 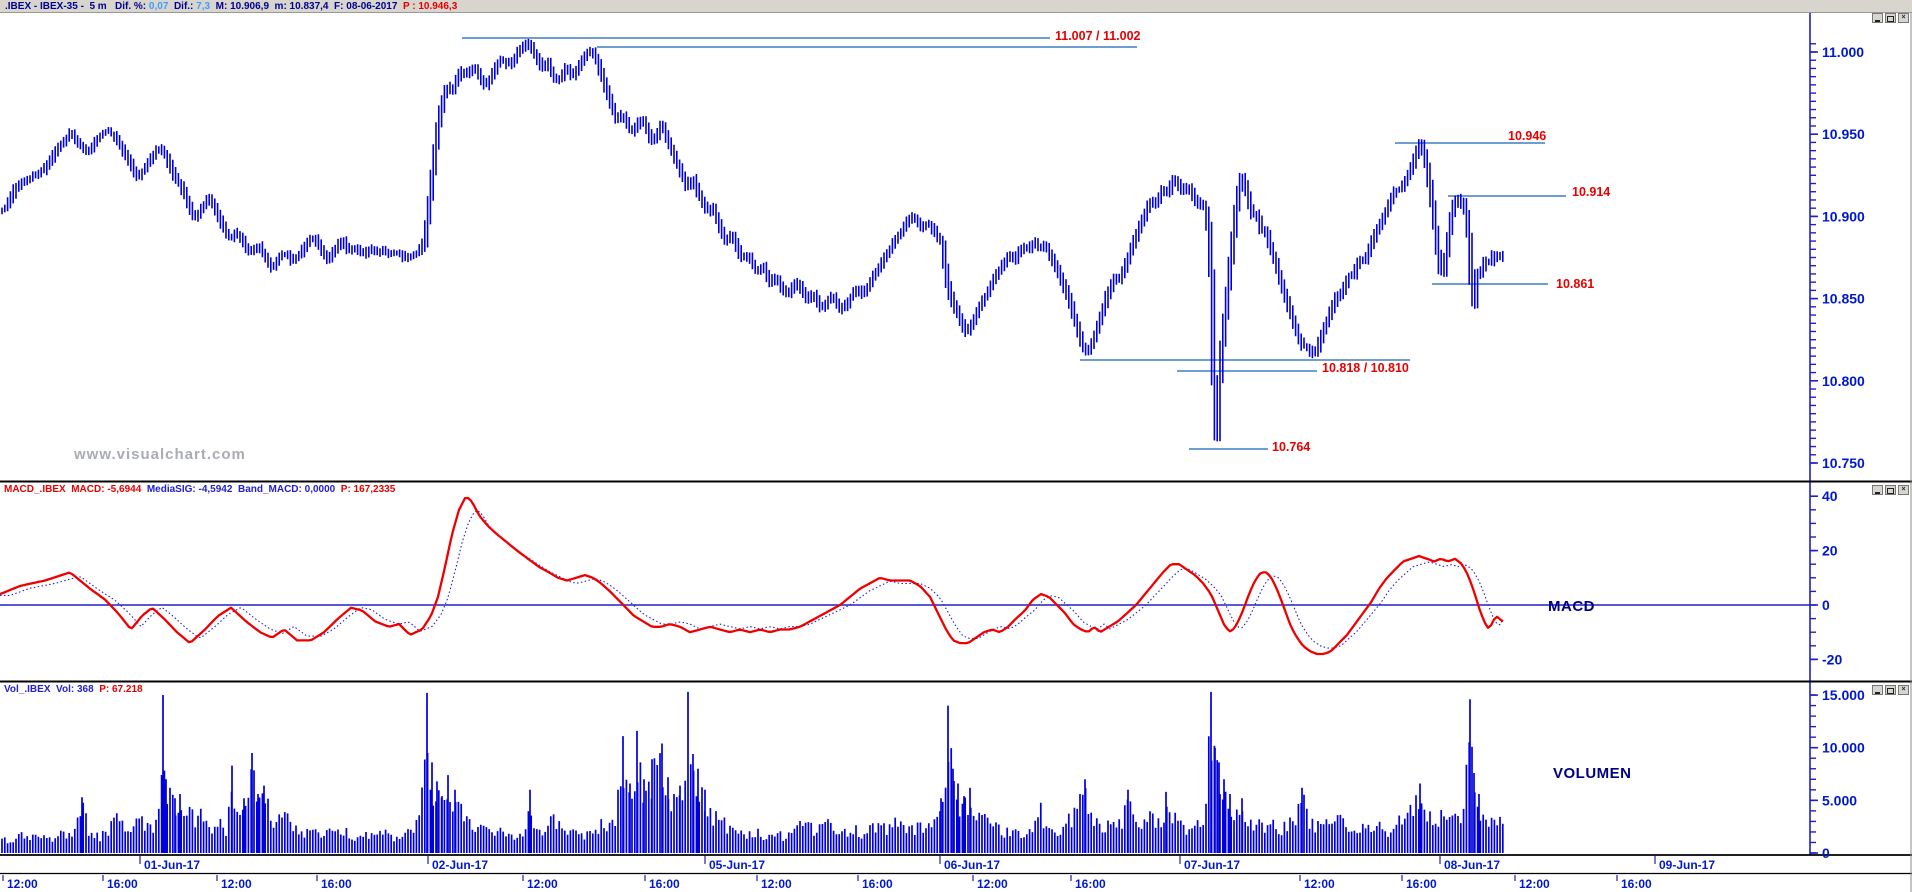 What do you see at coordinates (160, 454) in the screenshot?
I see `visualchart-watermark: www.visualchart.com` at bounding box center [160, 454].